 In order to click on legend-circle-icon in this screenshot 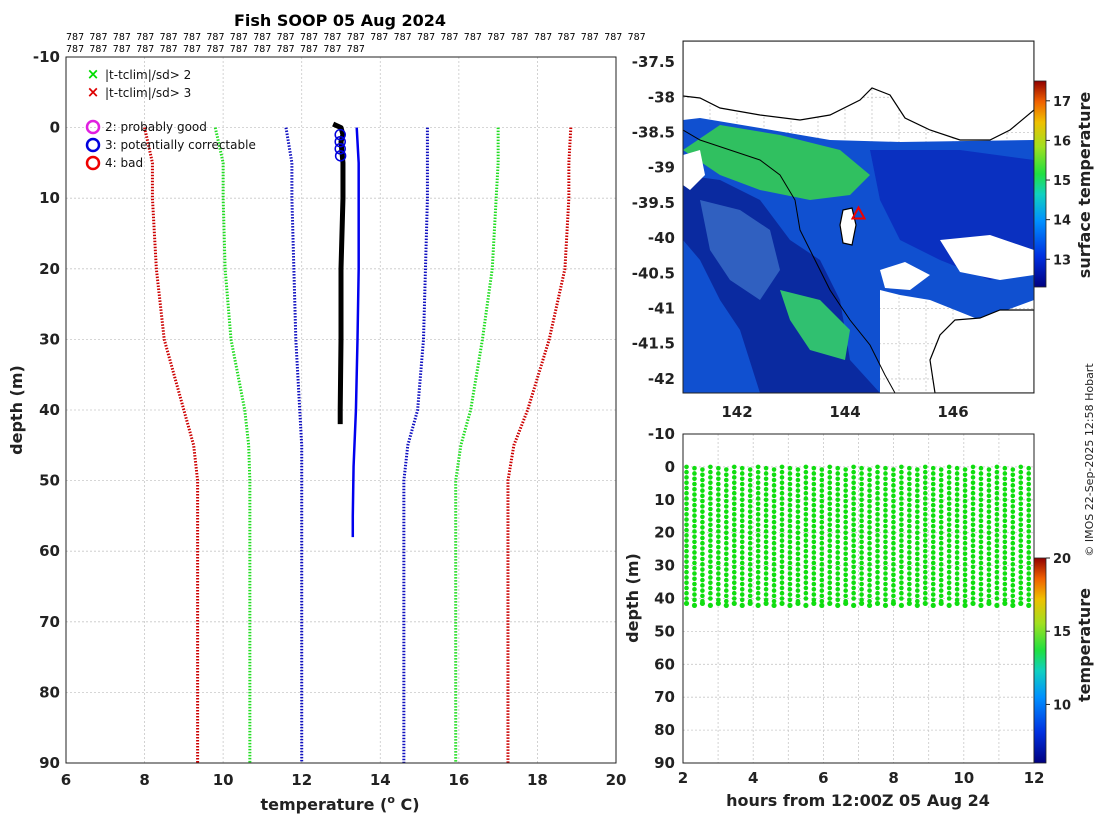, I will do `click(93, 127)`.